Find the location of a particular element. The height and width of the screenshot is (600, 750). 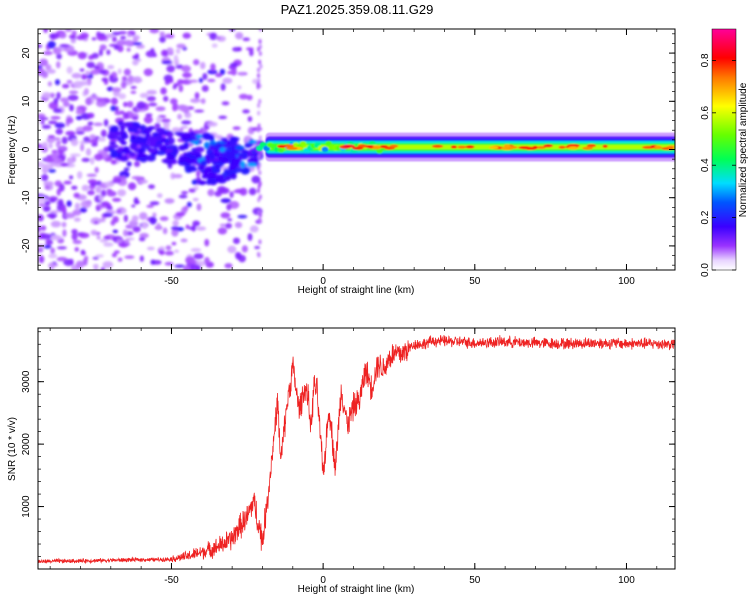

y-tick-label: 0 is located at coordinates (26, 149).